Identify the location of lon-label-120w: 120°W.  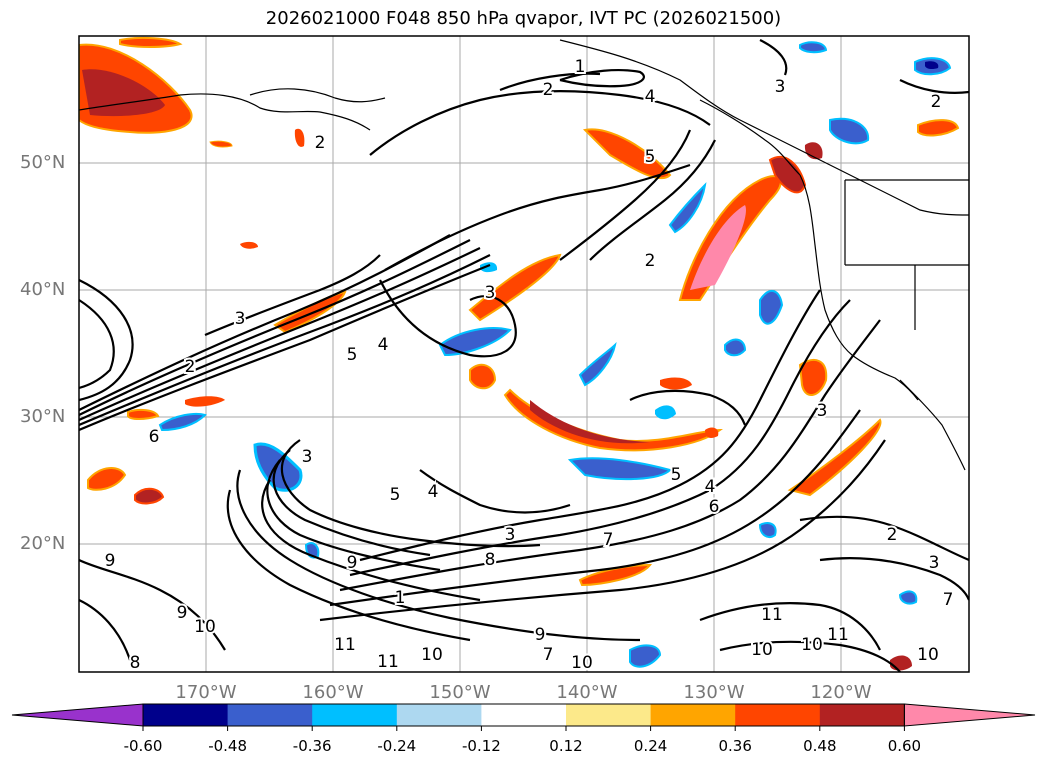
(841, 692).